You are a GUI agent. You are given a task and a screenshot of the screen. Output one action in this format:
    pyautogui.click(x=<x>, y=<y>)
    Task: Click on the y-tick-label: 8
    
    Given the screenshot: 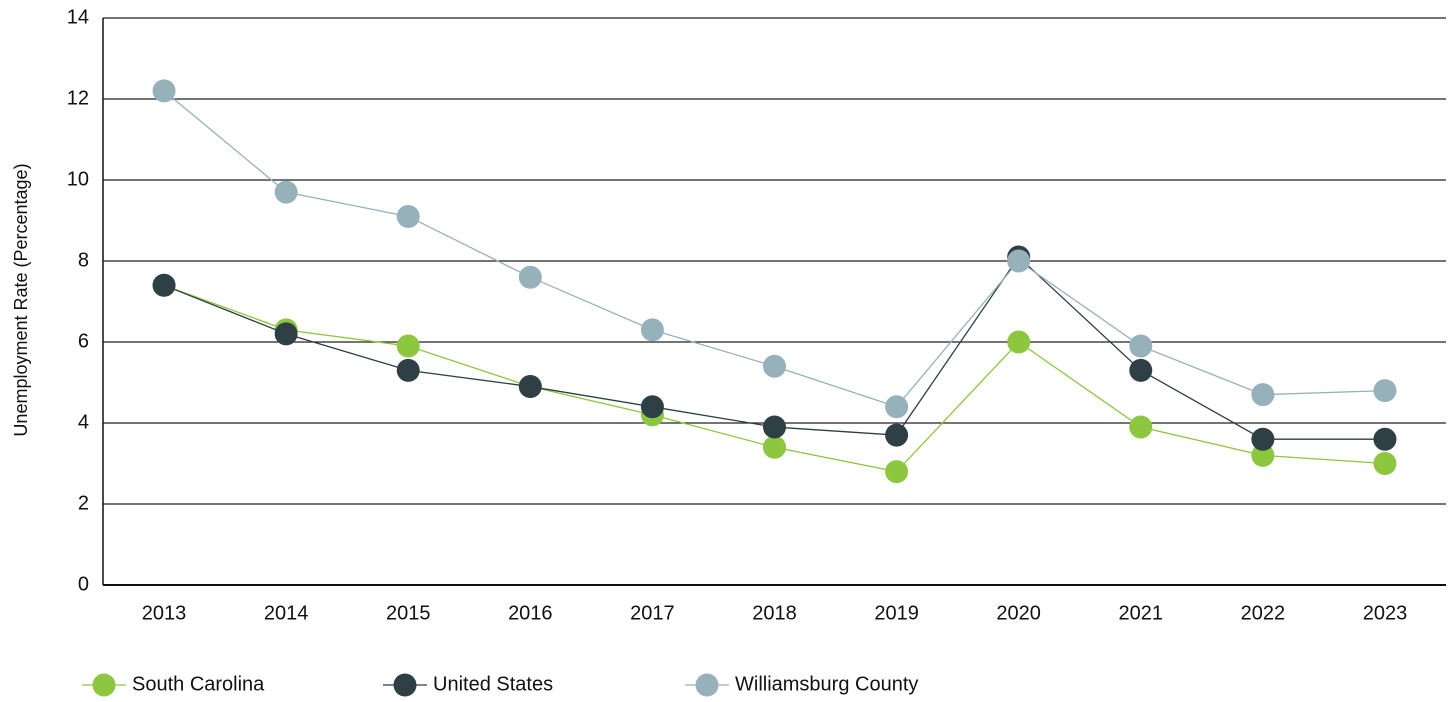 What is the action you would take?
    pyautogui.click(x=83, y=260)
    